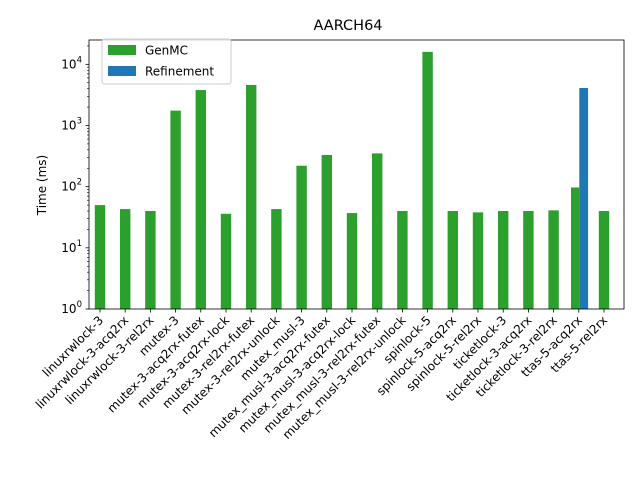  What do you see at coordinates (71, 63) in the screenshot?
I see `y-tick-label-4: 10⁴` at bounding box center [71, 63].